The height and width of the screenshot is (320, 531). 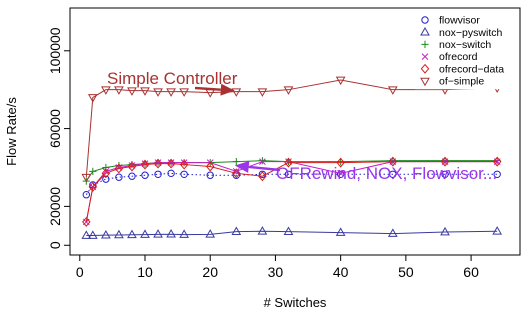 I want to click on y-tick-label: 100000, so click(x=55, y=50).